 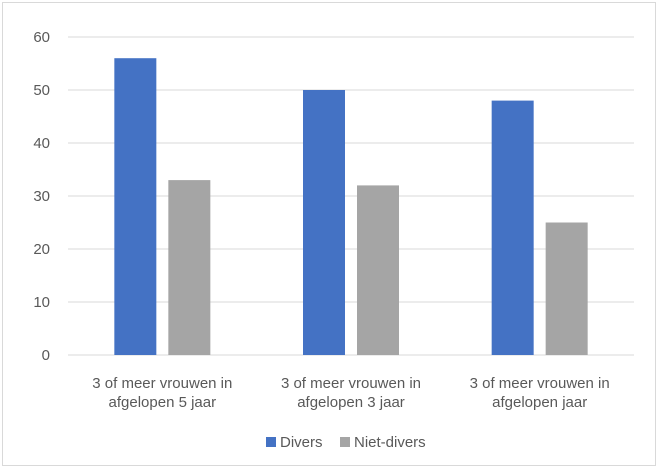 What do you see at coordinates (301, 442) in the screenshot?
I see `legend-label-divers: Divers` at bounding box center [301, 442].